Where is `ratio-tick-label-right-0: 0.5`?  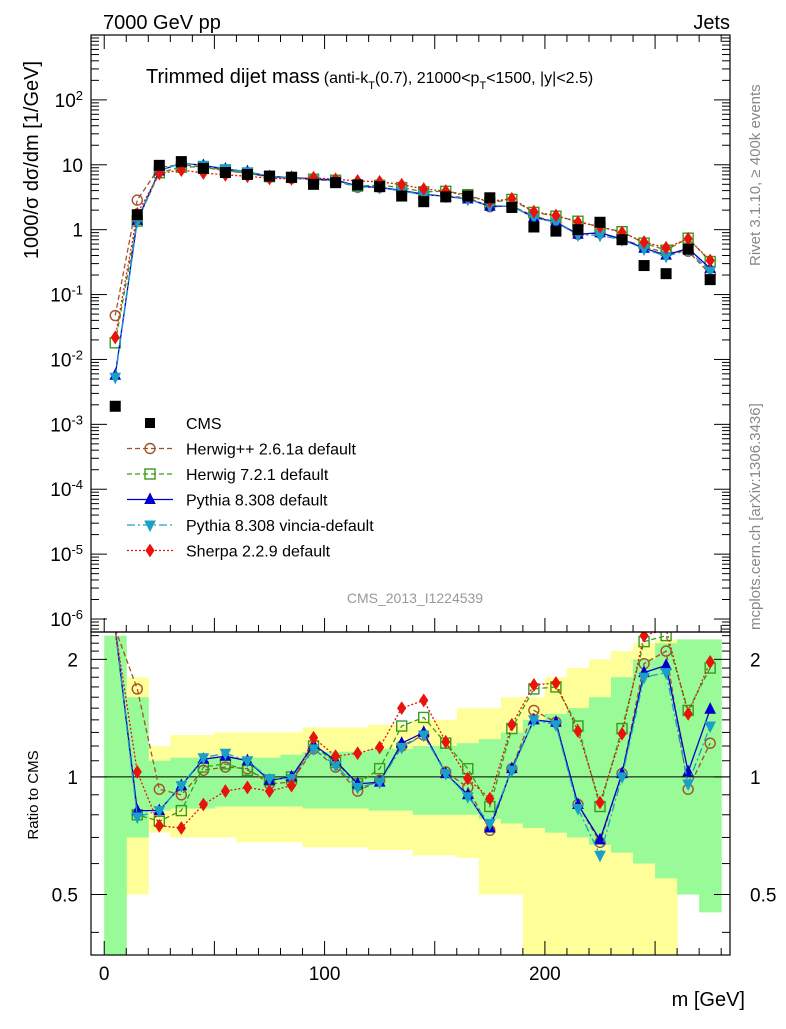
ratio-tick-label-right-0: 0.5 is located at coordinates (763, 896).